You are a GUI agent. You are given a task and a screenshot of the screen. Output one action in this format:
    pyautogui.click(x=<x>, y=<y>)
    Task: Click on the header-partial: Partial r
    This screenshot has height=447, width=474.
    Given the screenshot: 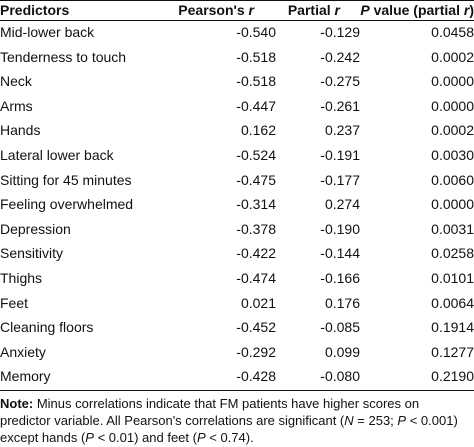 What is the action you would take?
    pyautogui.click(x=313, y=10)
    